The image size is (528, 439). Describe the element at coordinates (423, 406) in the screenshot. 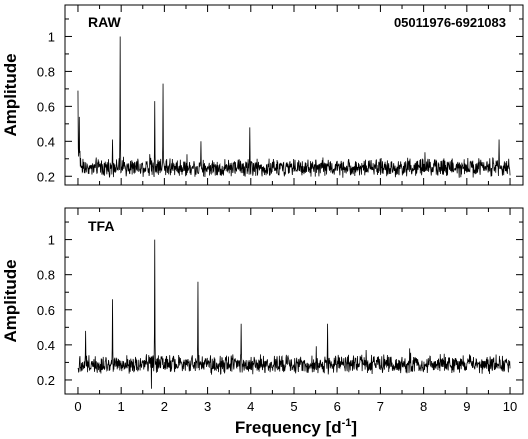

I see `x-tick-label: 8` at that location.